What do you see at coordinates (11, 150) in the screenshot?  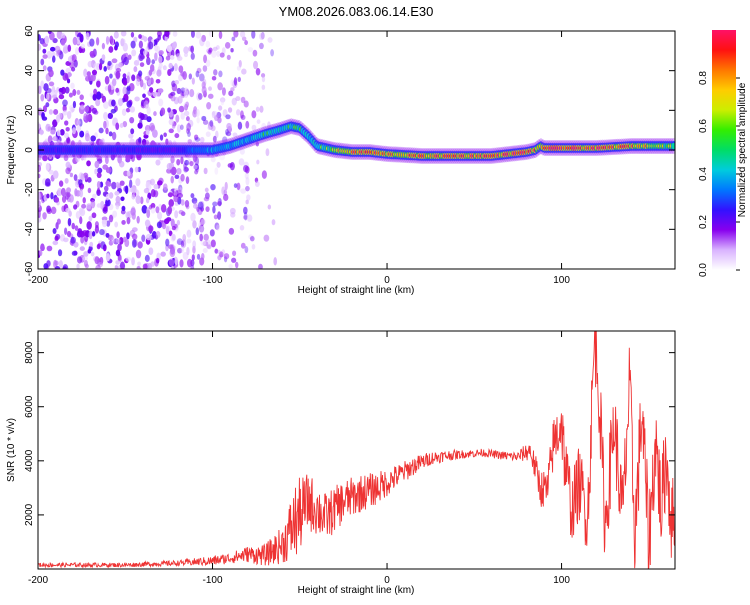 I see `spectrogram-y-axis-label: Frequency (Hz)` at bounding box center [11, 150].